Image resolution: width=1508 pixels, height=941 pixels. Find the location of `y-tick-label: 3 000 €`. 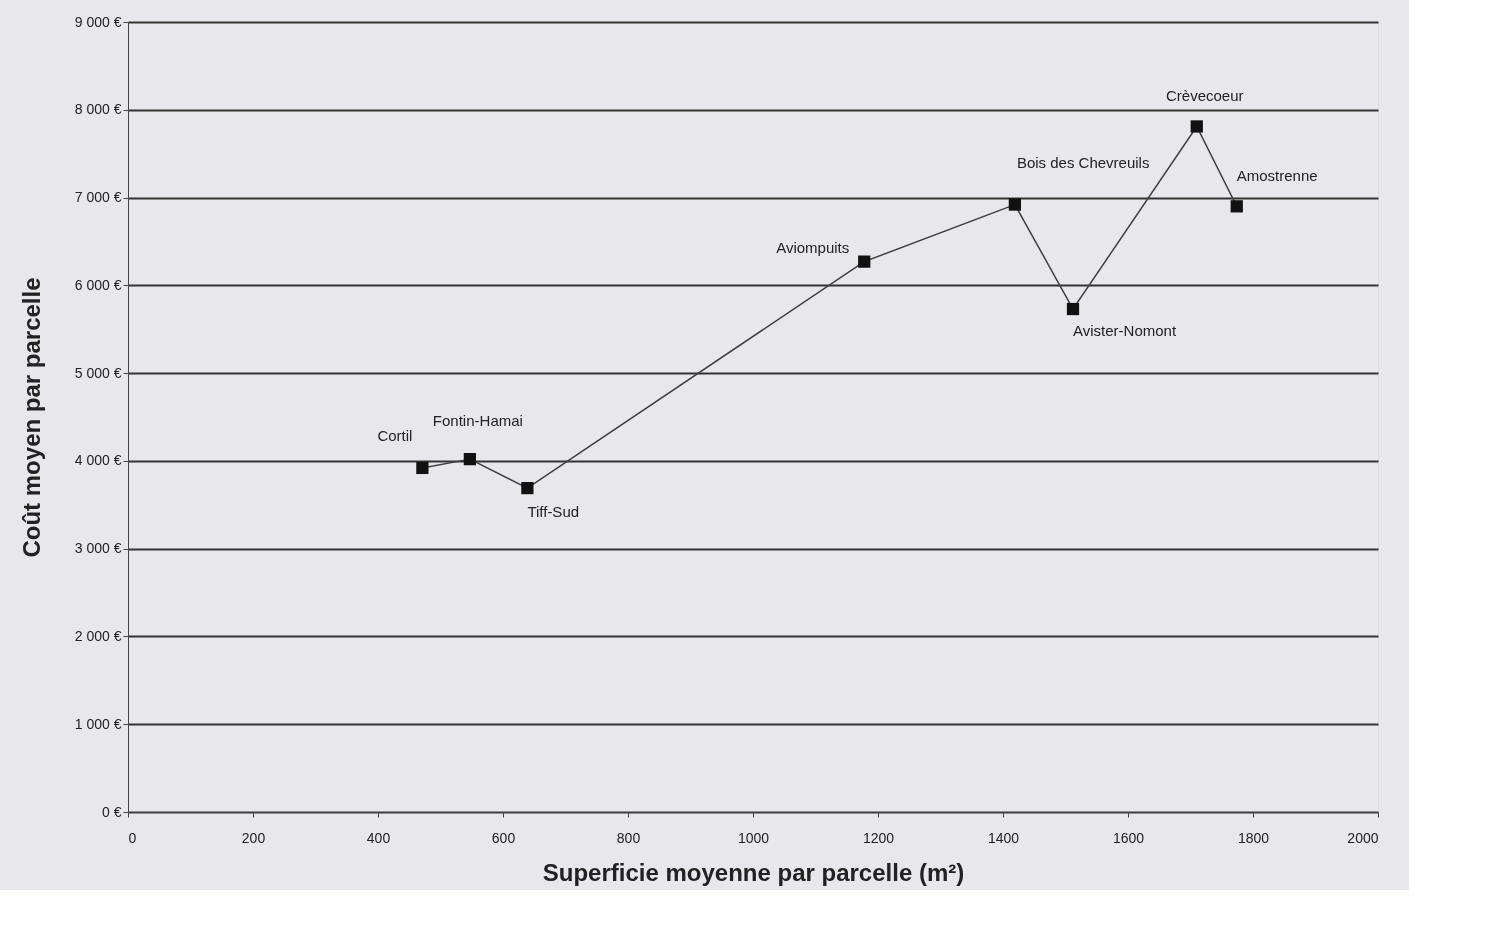

y-tick-label: 3 000 € is located at coordinates (98, 548).